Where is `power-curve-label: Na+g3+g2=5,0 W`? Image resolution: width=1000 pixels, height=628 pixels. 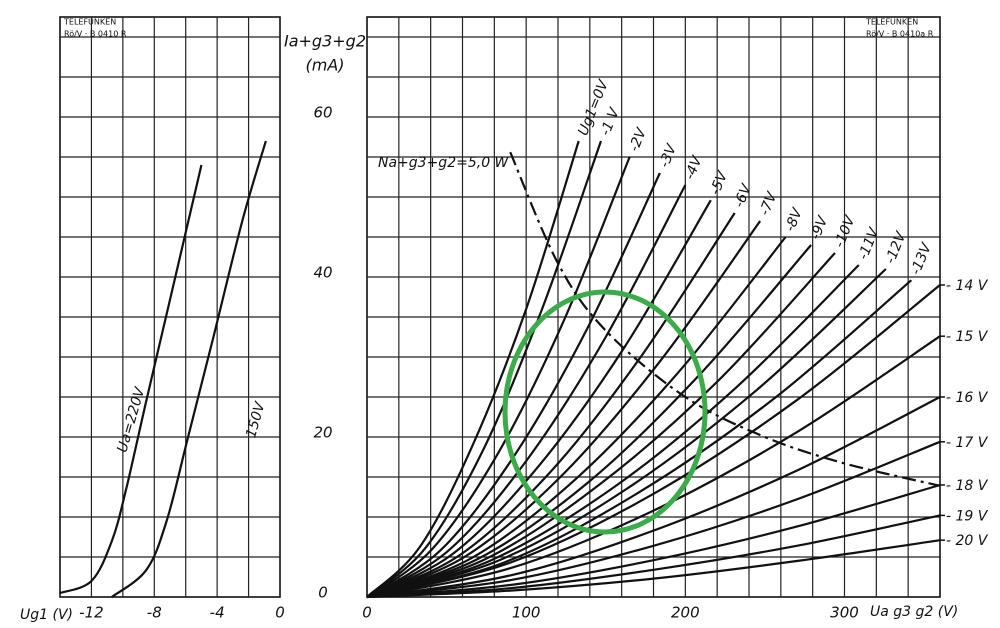 power-curve-label: Na+g3+g2=5,0 W is located at coordinates (444, 163).